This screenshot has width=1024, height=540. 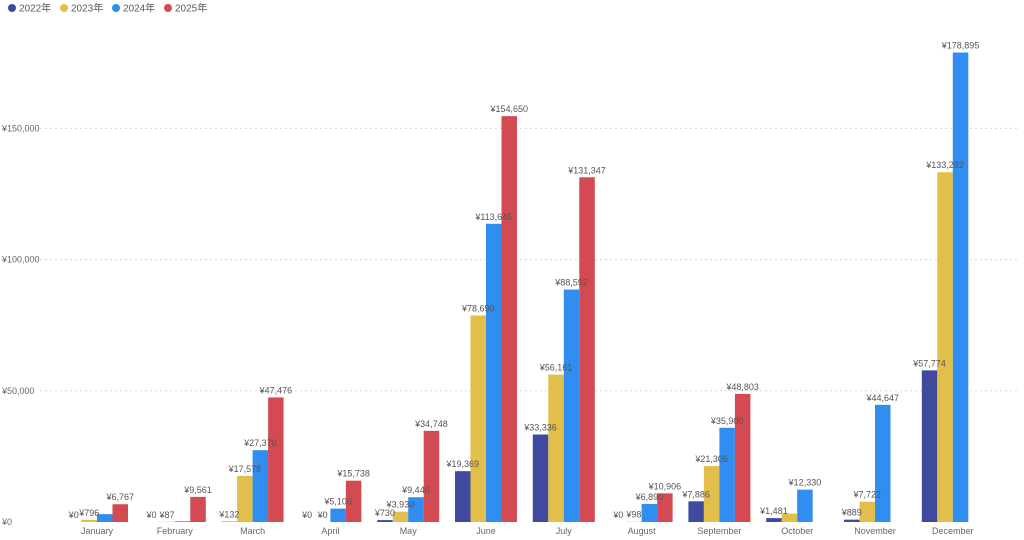 I want to click on data-label-october-series-3: ¥12,330, so click(x=805, y=483).